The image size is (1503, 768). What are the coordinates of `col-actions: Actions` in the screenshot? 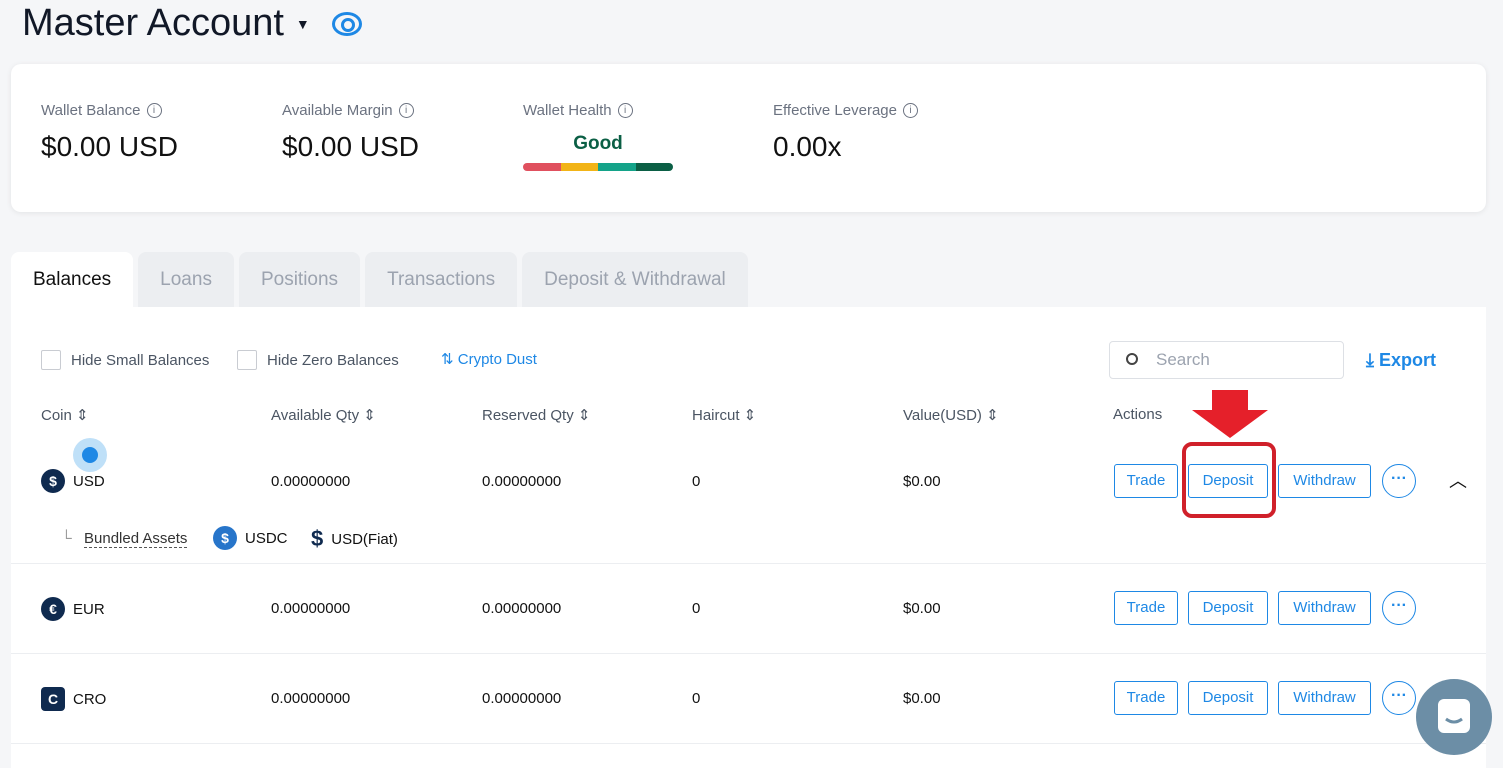 It's located at (1138, 414).